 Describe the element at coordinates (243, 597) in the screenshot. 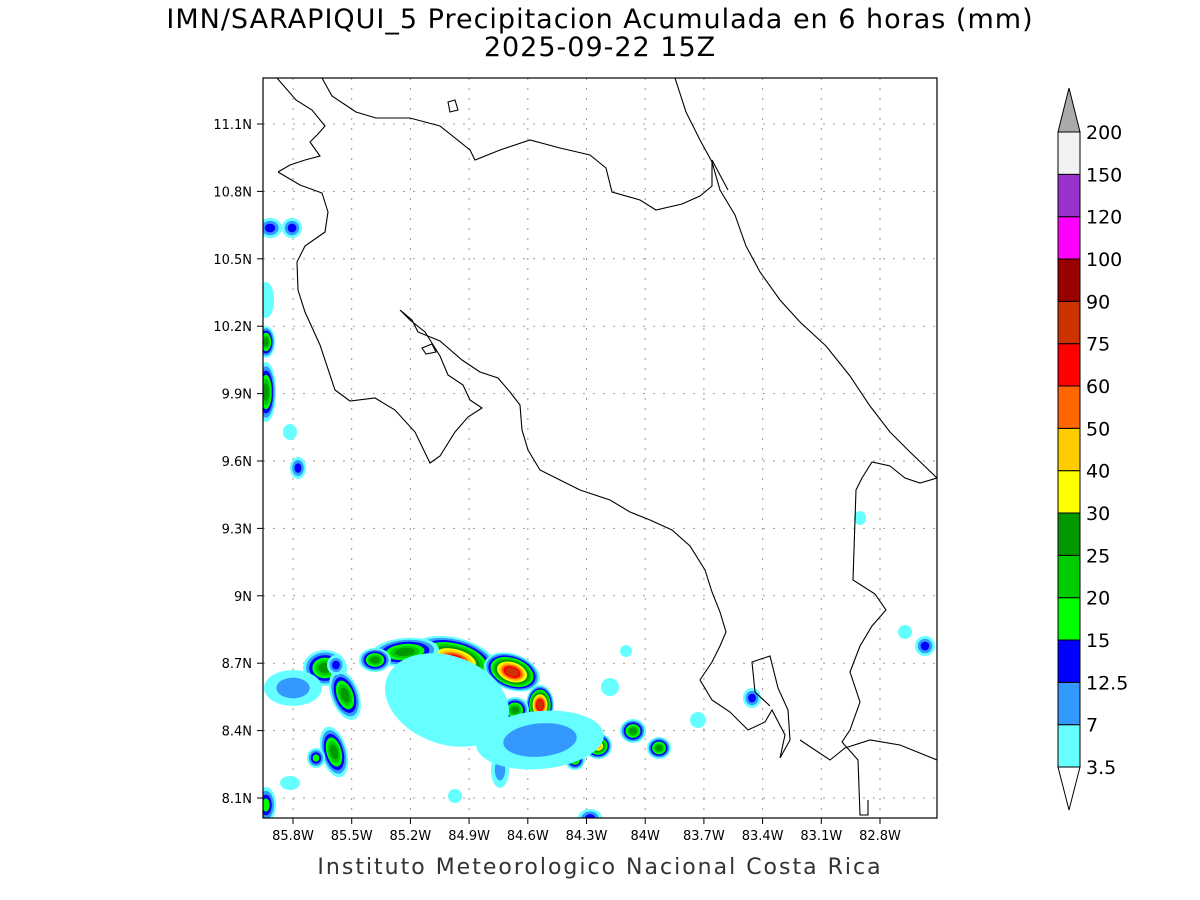

I see `lat-tick-label: 9N` at that location.